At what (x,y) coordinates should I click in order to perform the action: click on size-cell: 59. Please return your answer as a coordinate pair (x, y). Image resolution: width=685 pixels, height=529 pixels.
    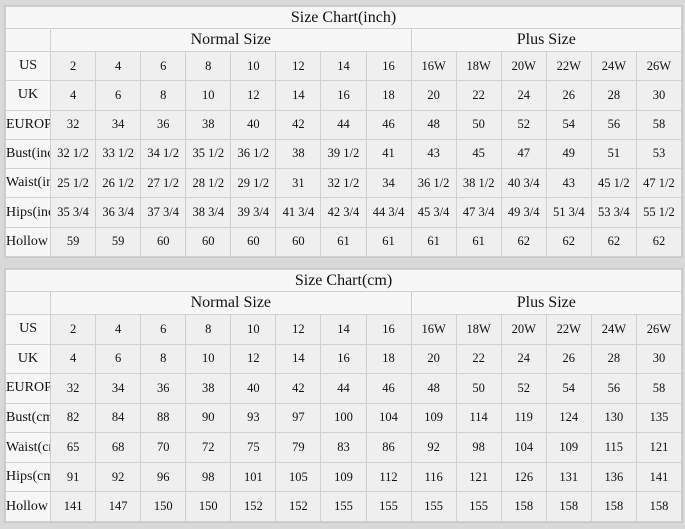
    Looking at the image, I should click on (73, 242).